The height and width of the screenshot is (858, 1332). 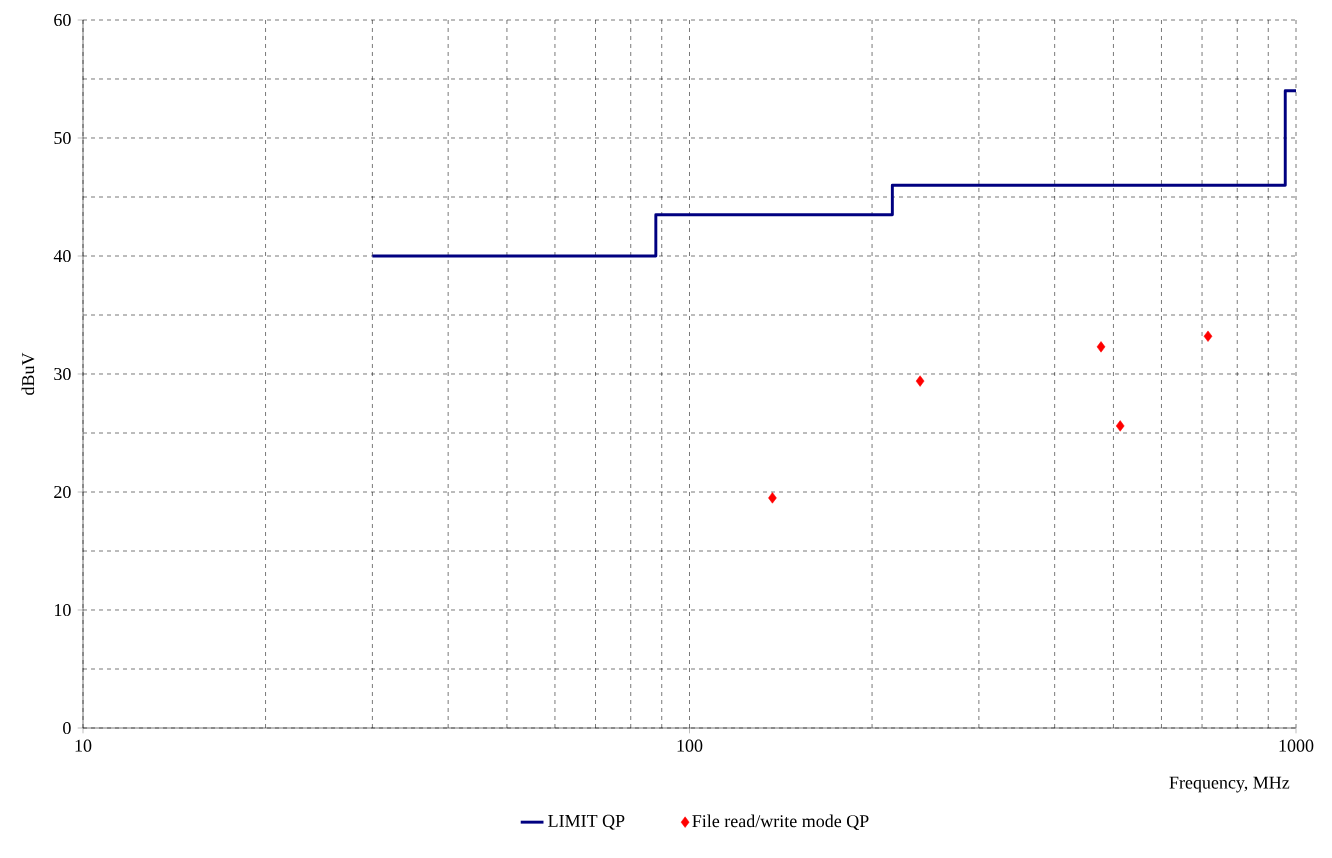 I want to click on y-tick-label: 50, so click(x=62, y=138).